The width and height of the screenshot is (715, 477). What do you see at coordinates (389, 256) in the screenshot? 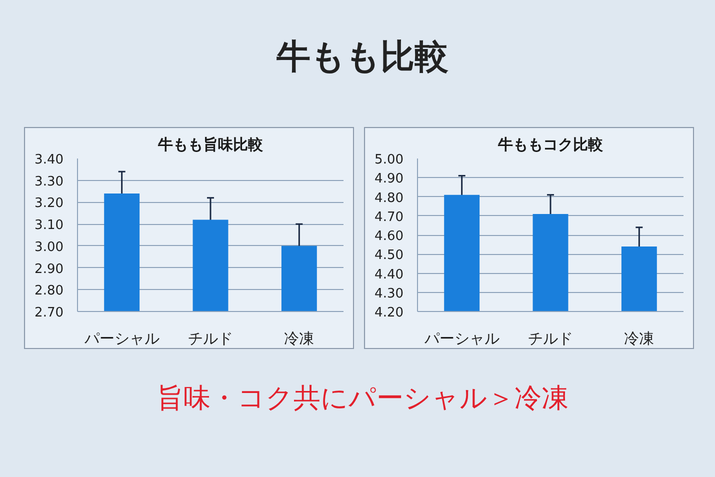
I see `y-tick-label: 4.50` at bounding box center [389, 256].